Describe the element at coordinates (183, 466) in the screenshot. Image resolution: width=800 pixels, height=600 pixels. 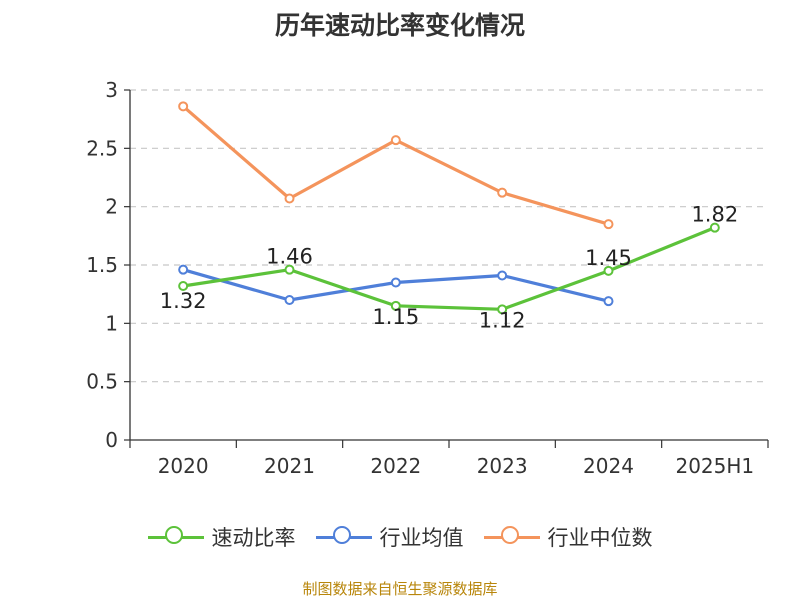
I see `x-tick-label: 2020` at that location.